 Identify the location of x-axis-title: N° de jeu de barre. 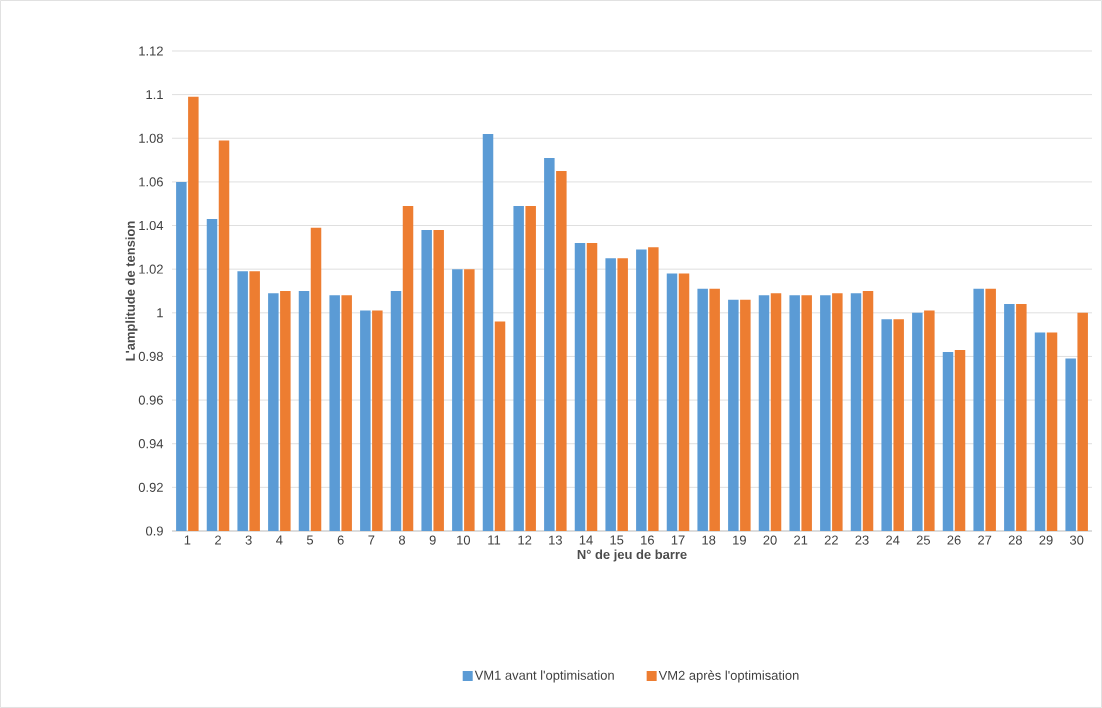
(632, 555).